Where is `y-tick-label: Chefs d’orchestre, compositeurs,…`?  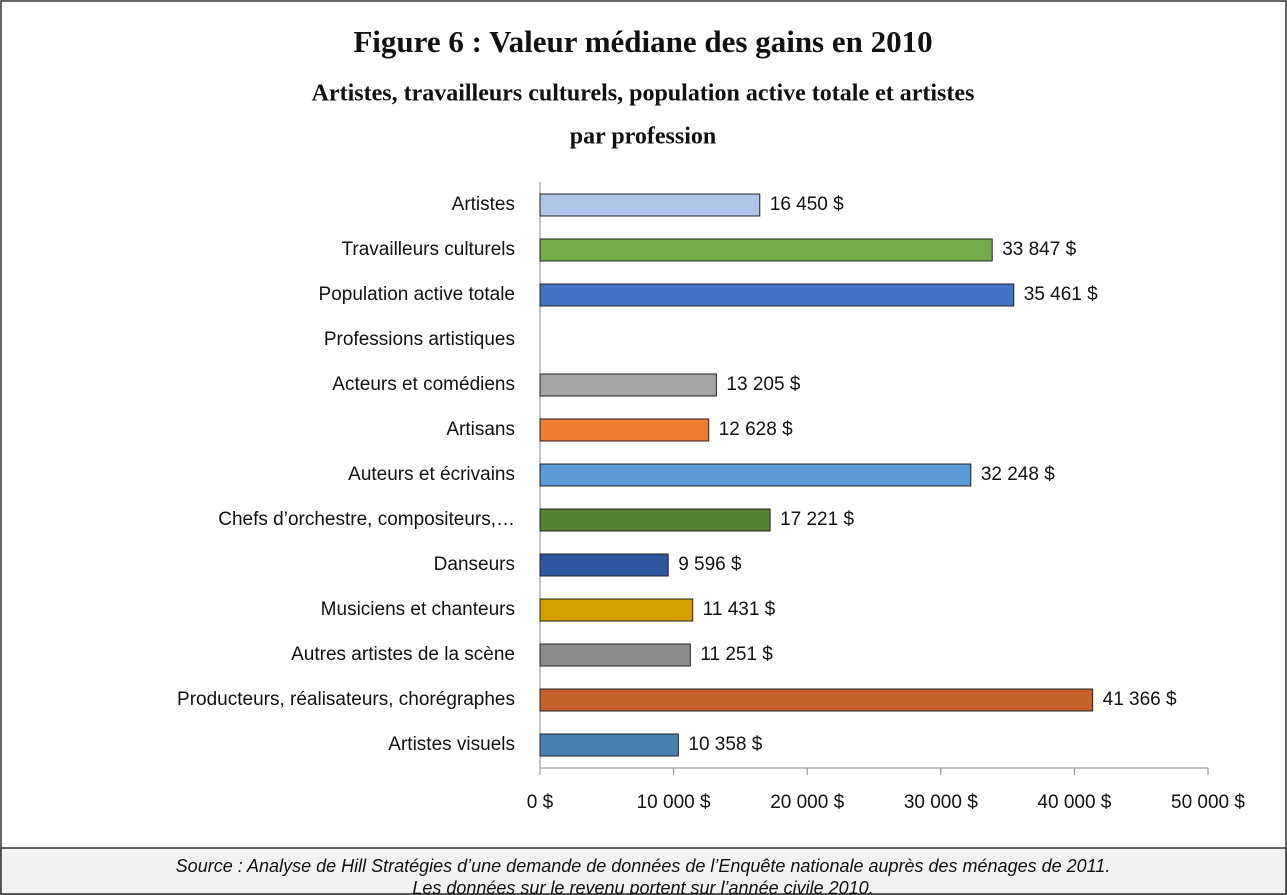 y-tick-label: Chefs d’orchestre, compositeurs,… is located at coordinates (366, 519).